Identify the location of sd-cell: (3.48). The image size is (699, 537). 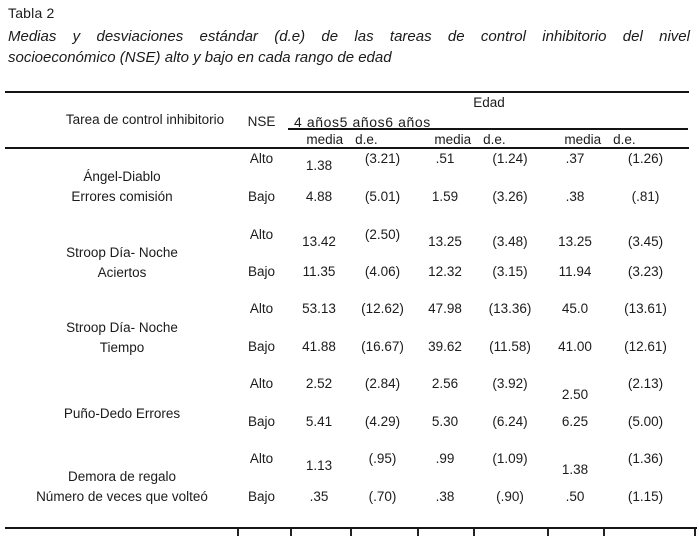
(510, 241).